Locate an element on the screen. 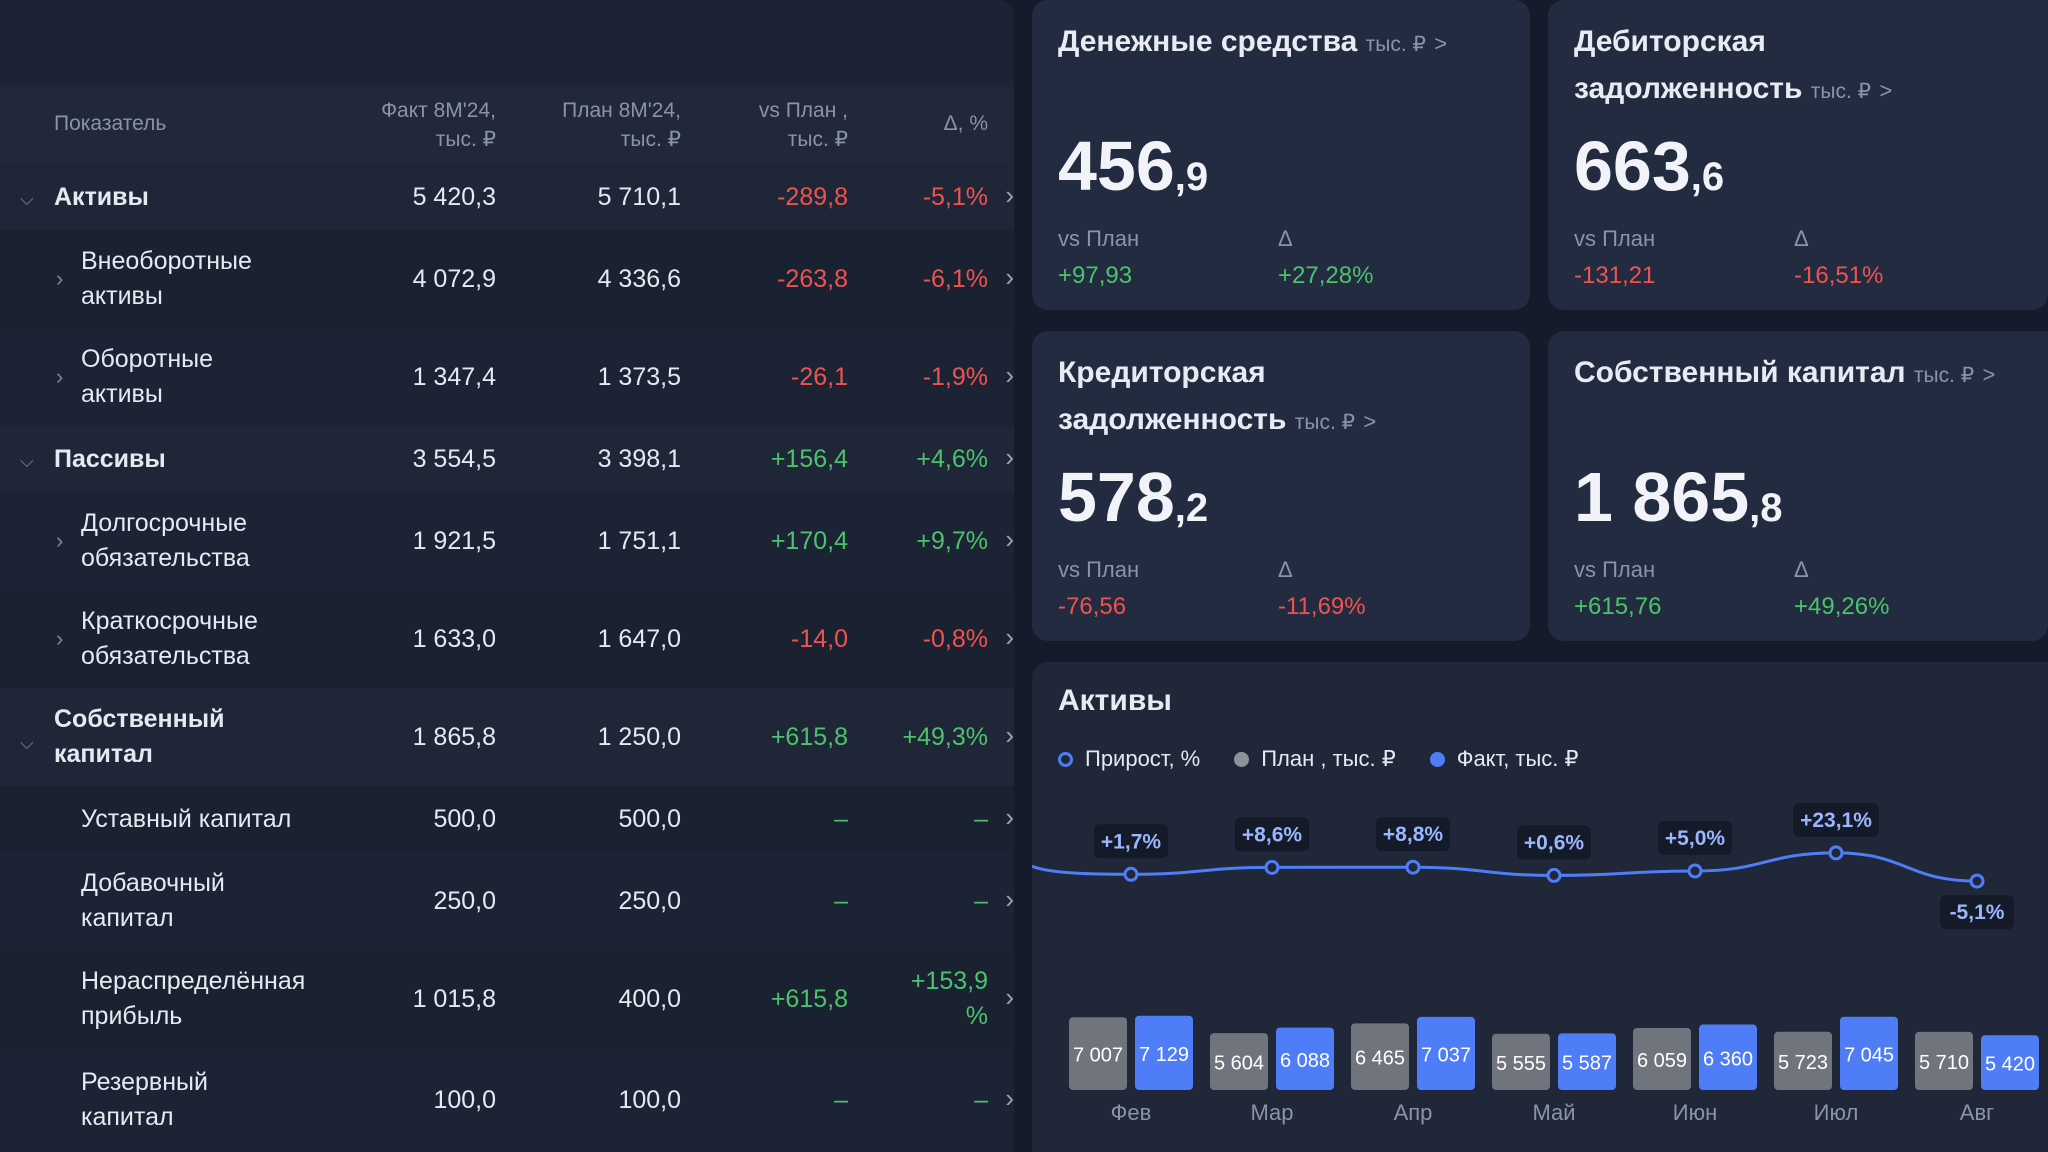  card-equity-vs-label: vs План is located at coordinates (1615, 569).